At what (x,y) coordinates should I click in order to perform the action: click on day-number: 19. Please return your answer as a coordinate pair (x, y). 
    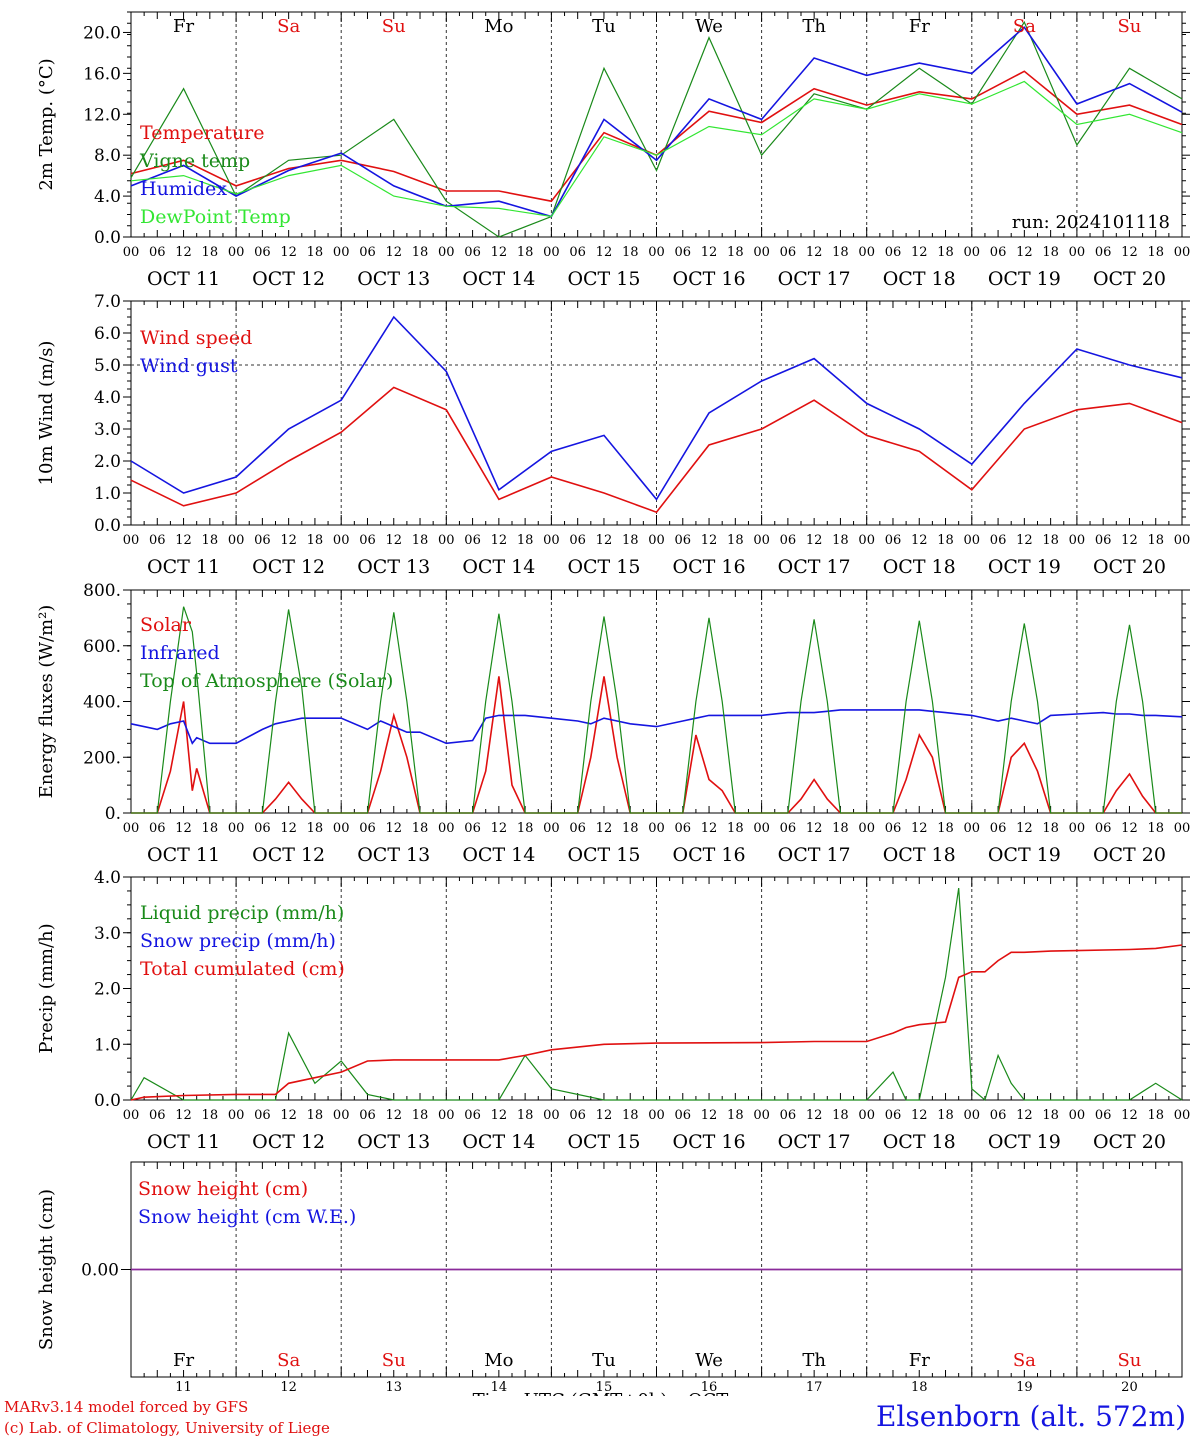
    Looking at the image, I should click on (1024, 1387).